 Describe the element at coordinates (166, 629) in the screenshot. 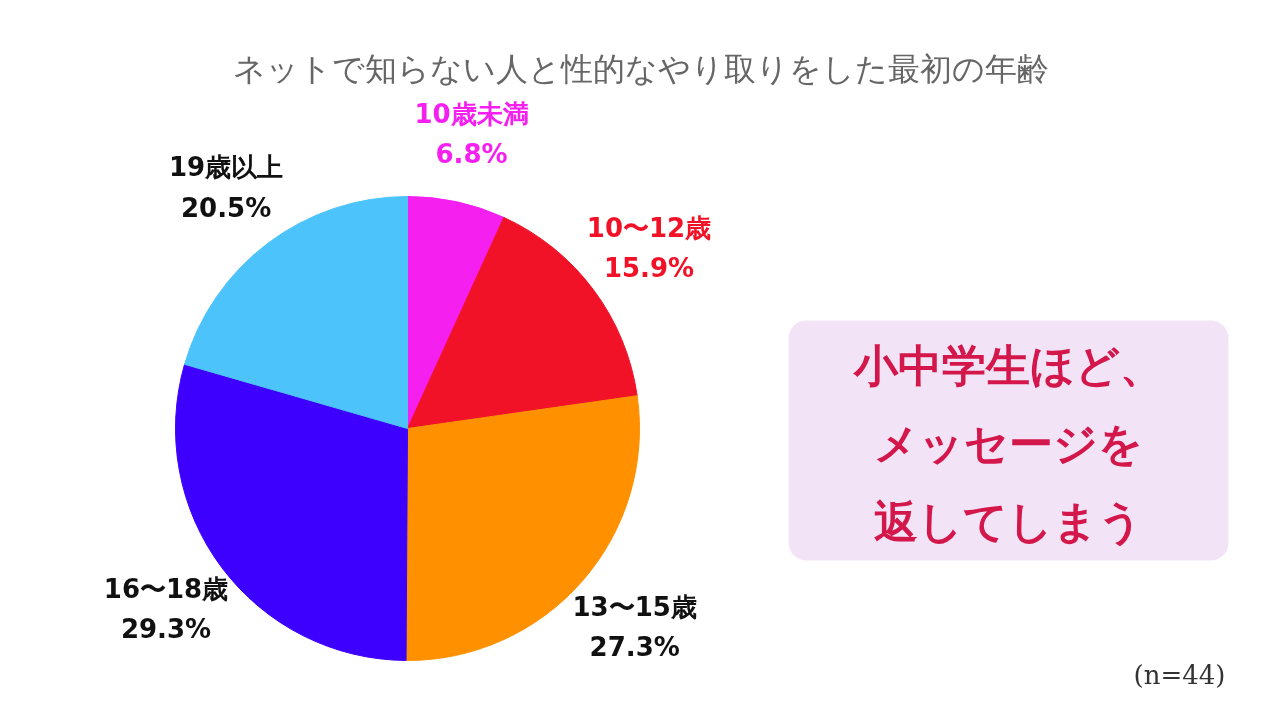

I see `data-label: 29.3%` at that location.